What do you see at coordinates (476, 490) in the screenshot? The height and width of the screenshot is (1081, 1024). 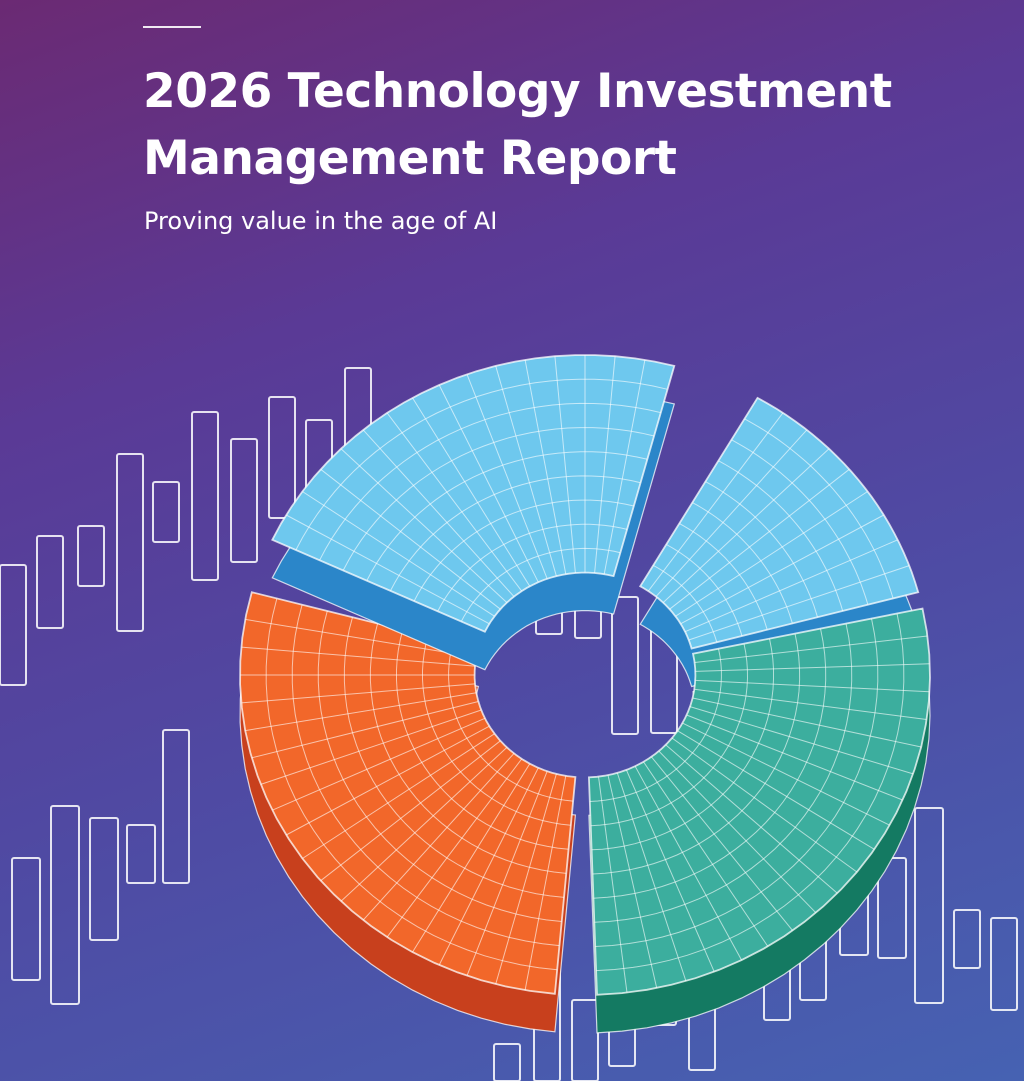 I see `donut-segment-blue-grid` at bounding box center [476, 490].